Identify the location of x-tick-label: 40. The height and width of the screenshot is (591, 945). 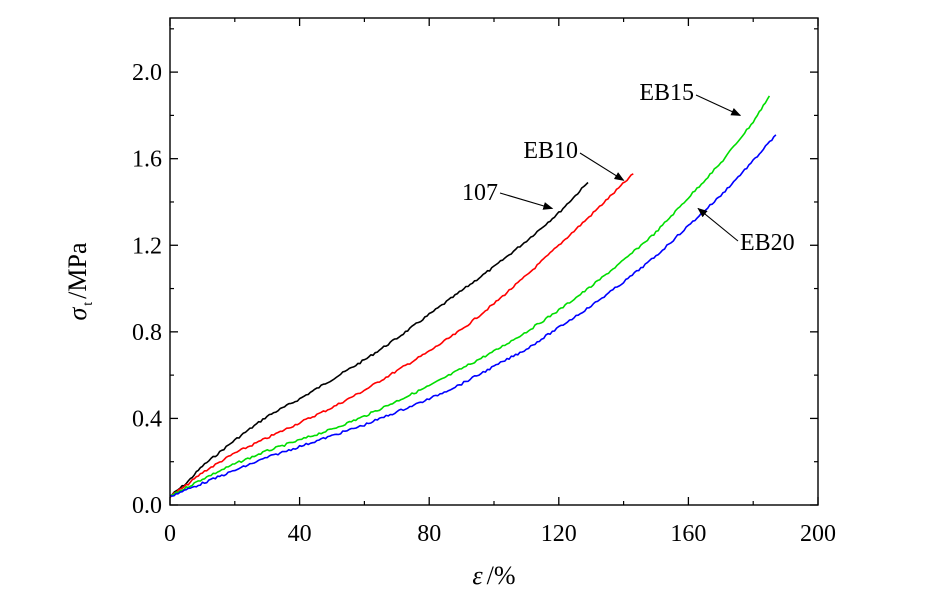
(300, 534).